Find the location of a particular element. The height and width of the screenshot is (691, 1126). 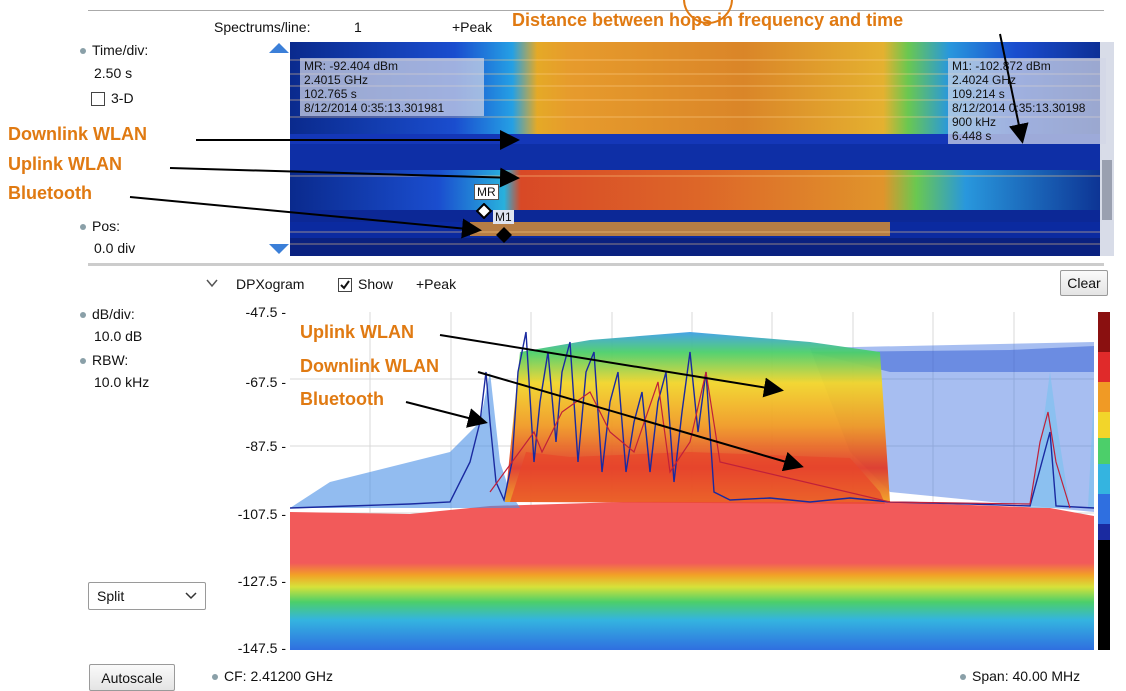

annotation-top-uplink: Uplink WLAN is located at coordinates (65, 164).